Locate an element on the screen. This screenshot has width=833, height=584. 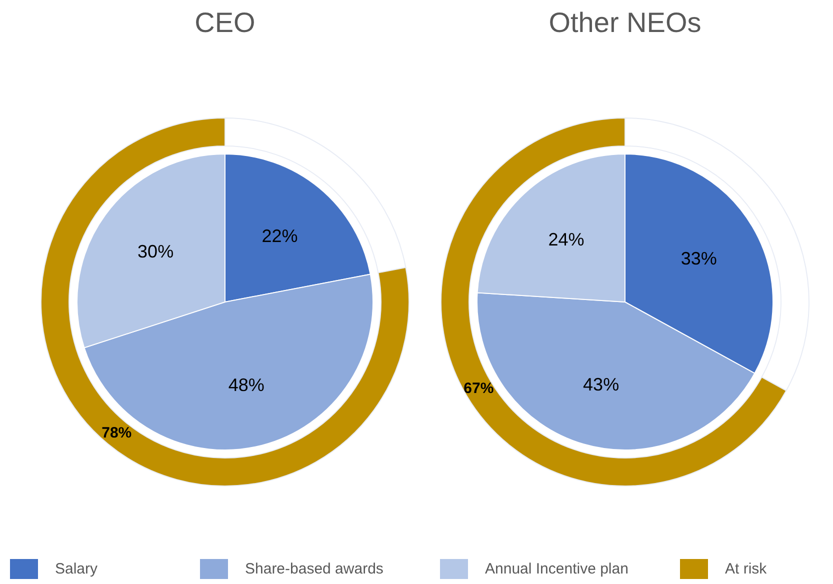
data-label: 43% is located at coordinates (601, 384).